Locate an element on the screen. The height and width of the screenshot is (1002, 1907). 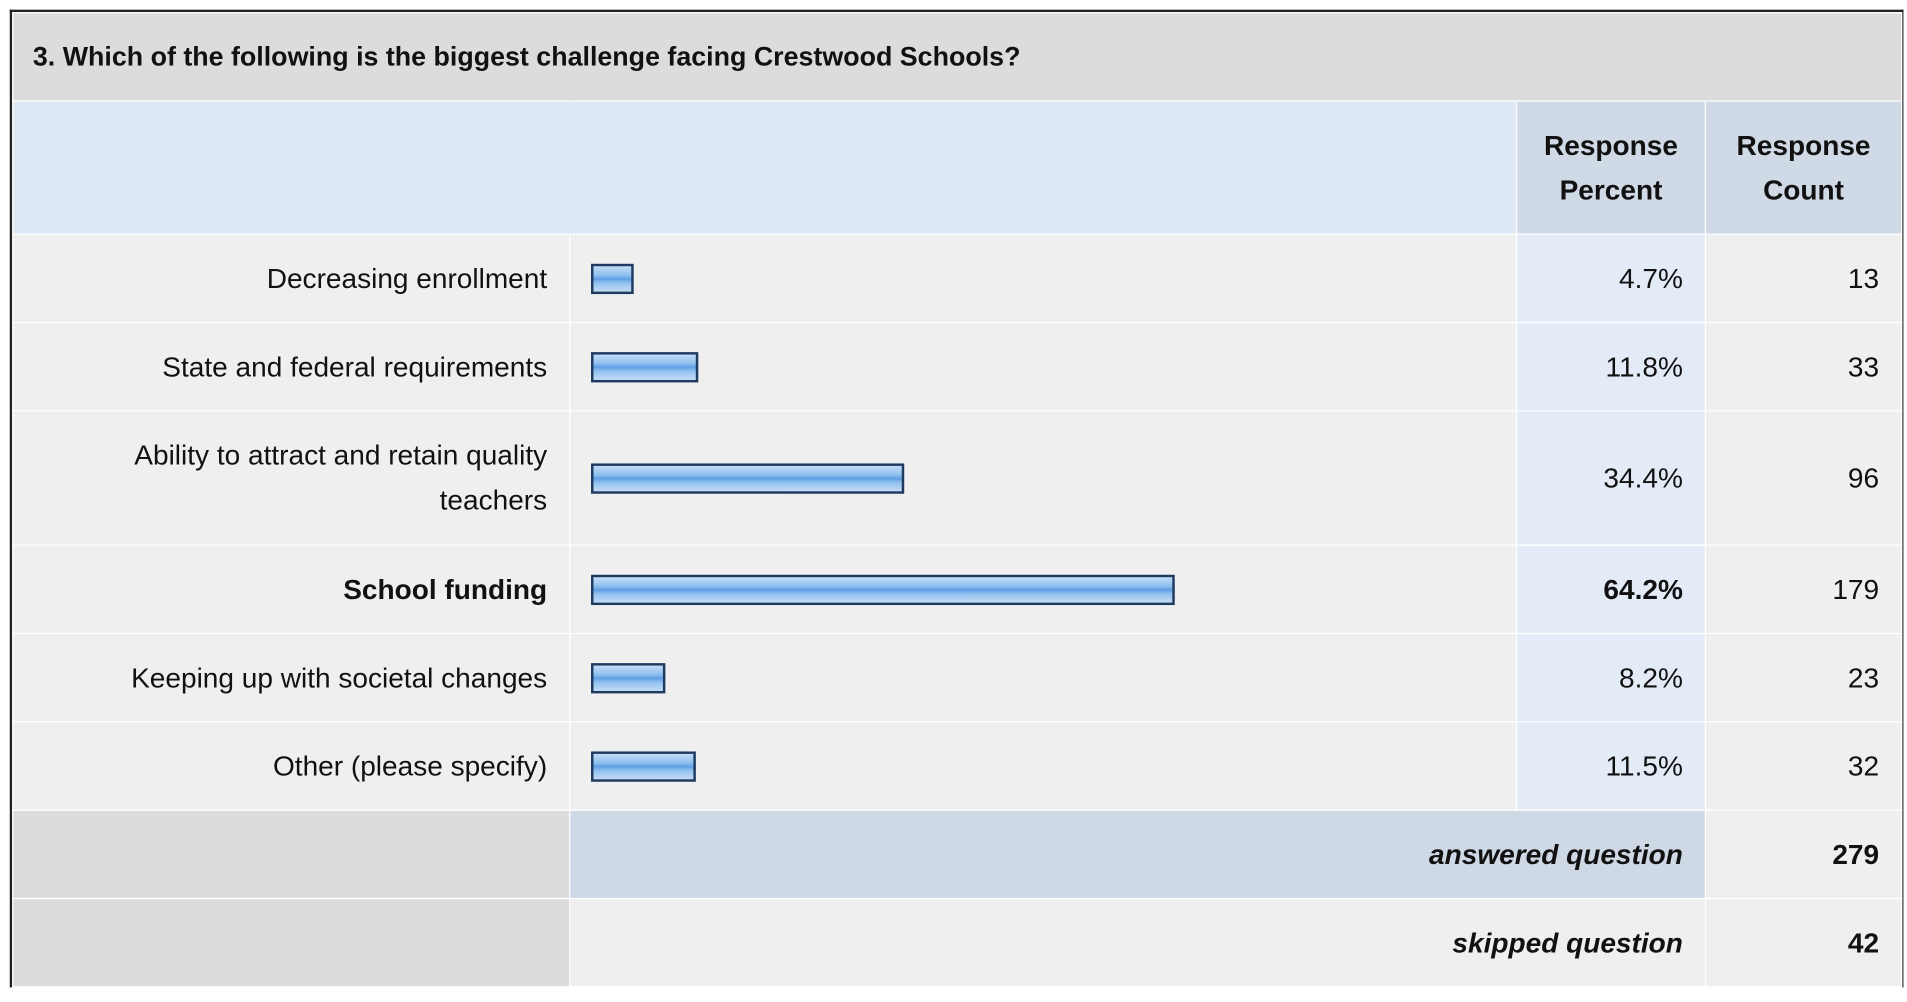
count: 13 is located at coordinates (1803, 278).